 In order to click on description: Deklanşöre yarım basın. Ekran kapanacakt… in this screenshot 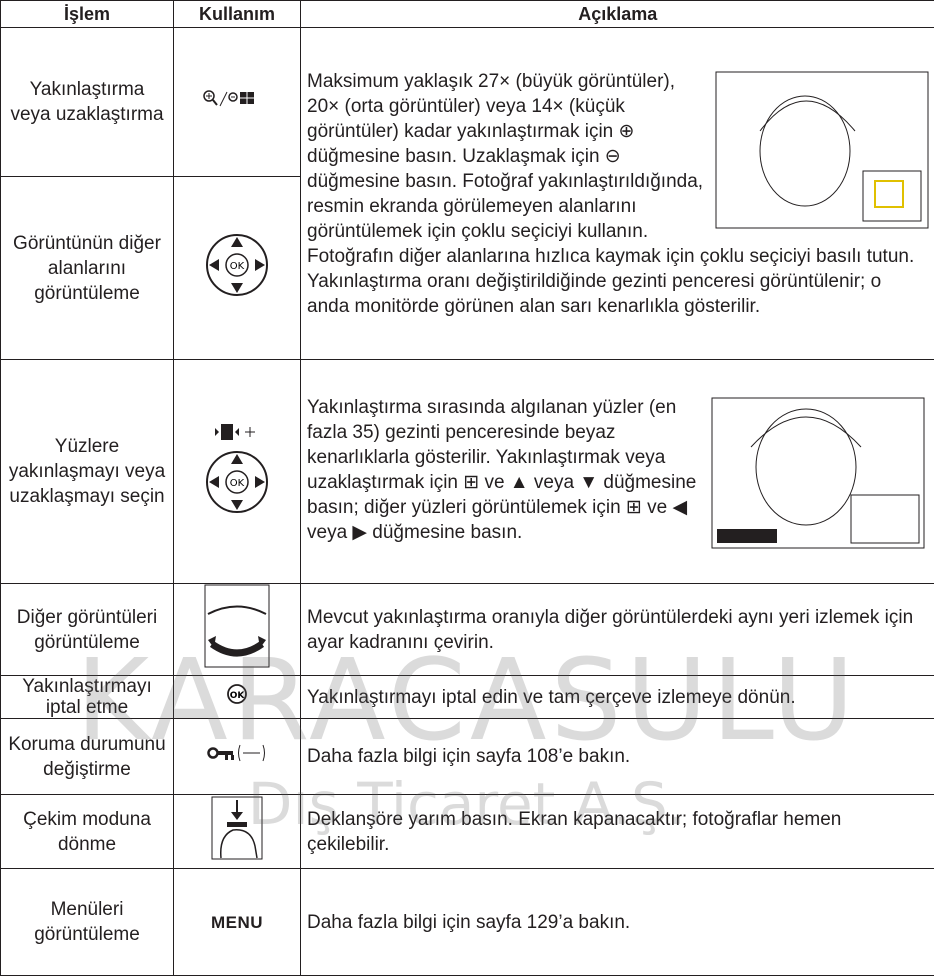, I will do `click(617, 832)`.